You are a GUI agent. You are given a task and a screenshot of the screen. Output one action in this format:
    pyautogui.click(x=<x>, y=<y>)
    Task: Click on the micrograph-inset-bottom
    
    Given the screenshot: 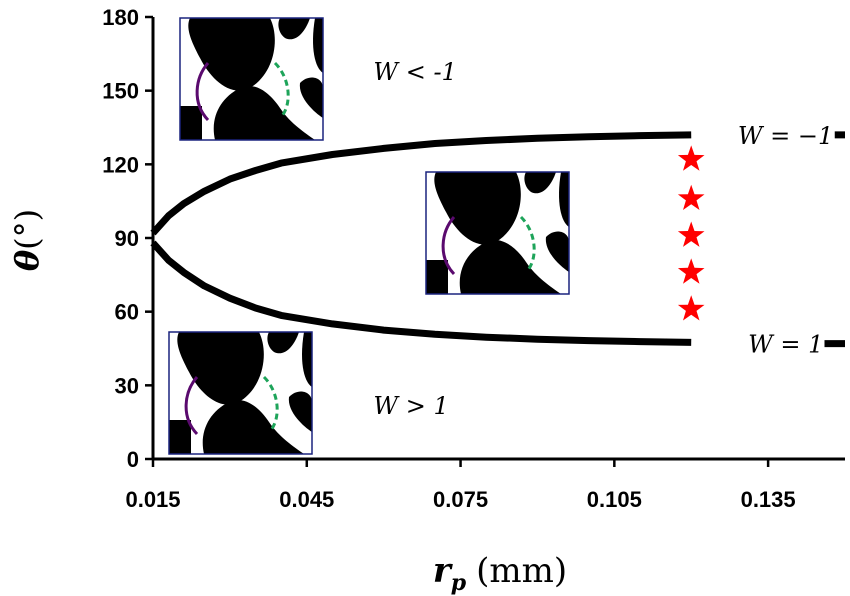 What is the action you would take?
    pyautogui.click(x=240, y=393)
    